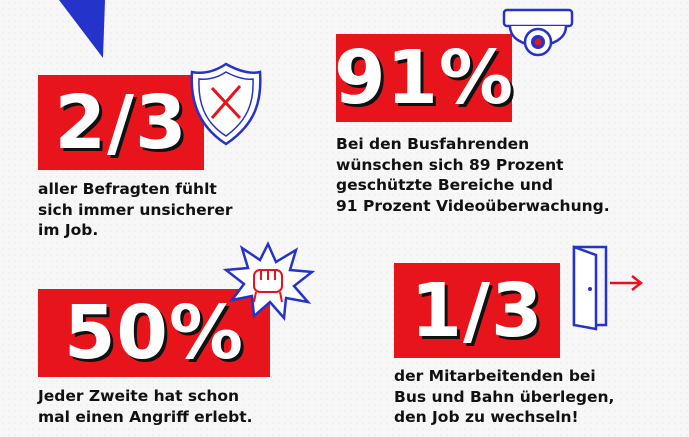 This screenshot has width=689, height=437. What do you see at coordinates (444, 185) in the screenshot?
I see `caption-line: geschützte Bereiche und` at bounding box center [444, 185].